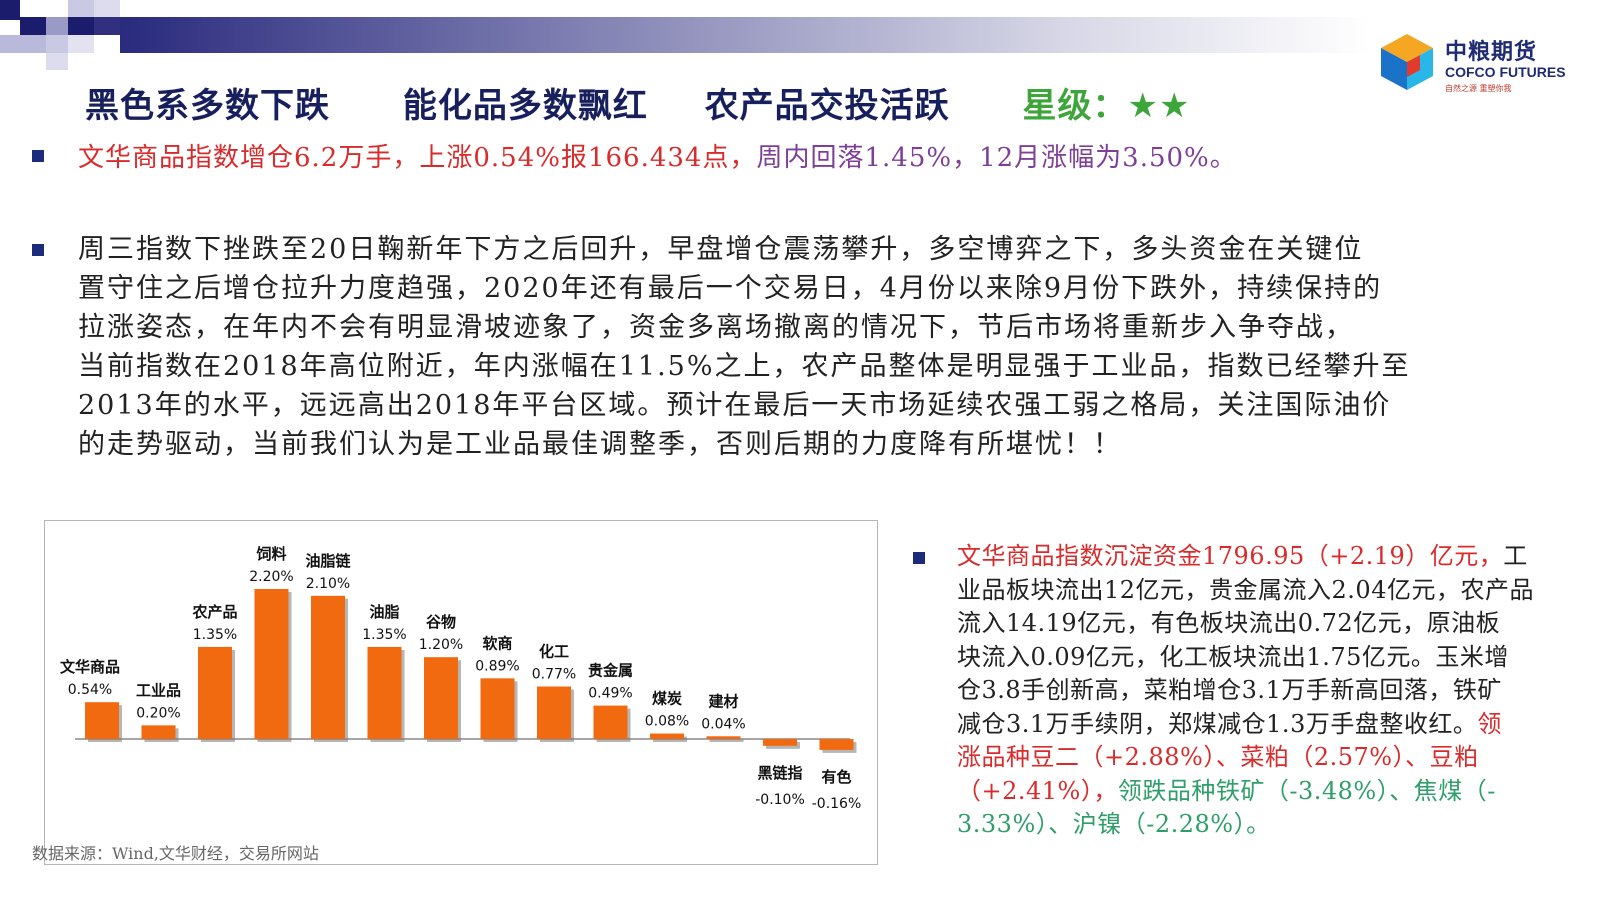  I want to click on logo-slogan: 自然之源 重塑你我, so click(1478, 88).